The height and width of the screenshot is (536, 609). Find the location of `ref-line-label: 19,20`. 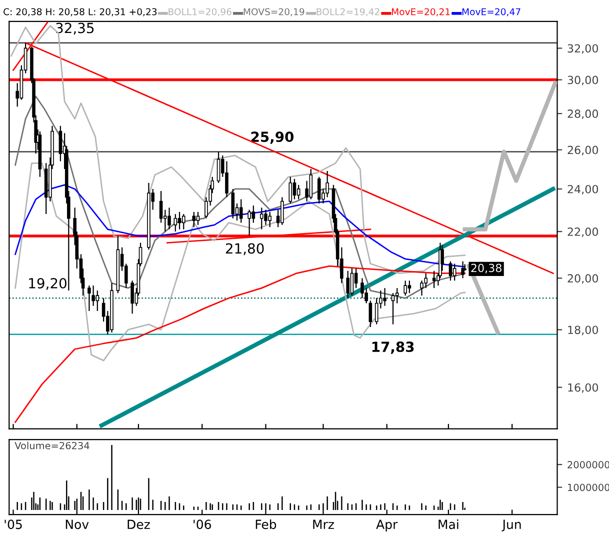

ref-line-label: 19,20 is located at coordinates (47, 284).